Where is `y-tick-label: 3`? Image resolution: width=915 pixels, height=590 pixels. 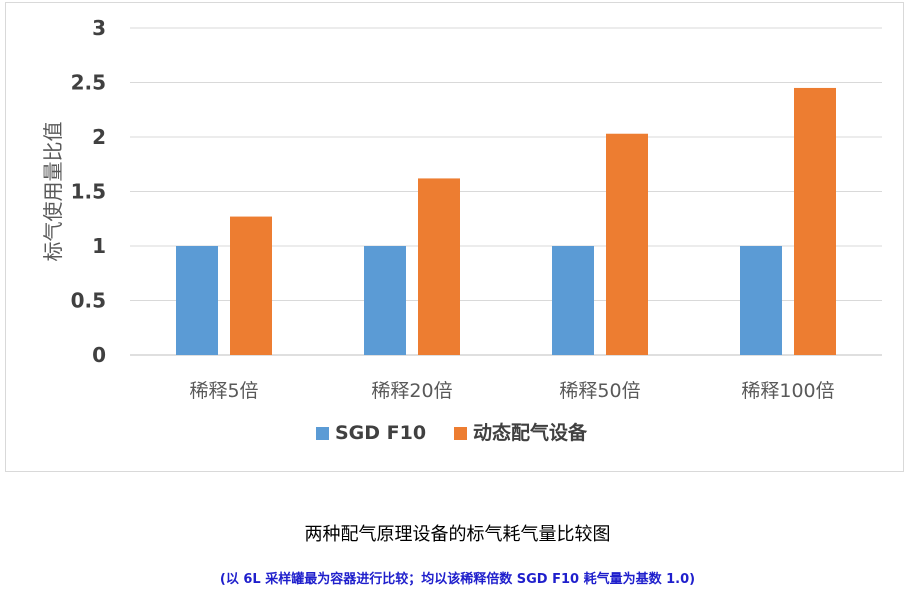
y-tick-label: 3 is located at coordinates (99, 28).